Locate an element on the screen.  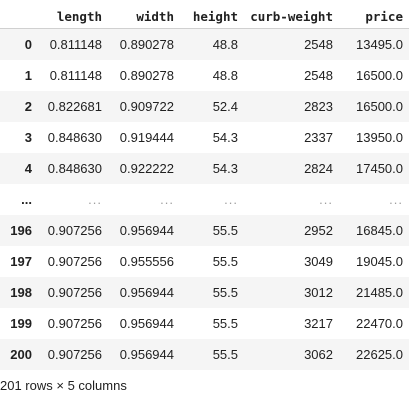
cell-width: 0.955556 is located at coordinates (146, 261).